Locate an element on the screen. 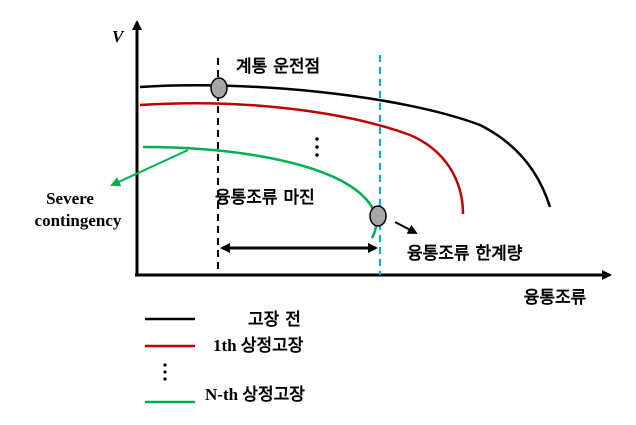  margin-label: 융통조류 마진 is located at coordinates (265, 198).